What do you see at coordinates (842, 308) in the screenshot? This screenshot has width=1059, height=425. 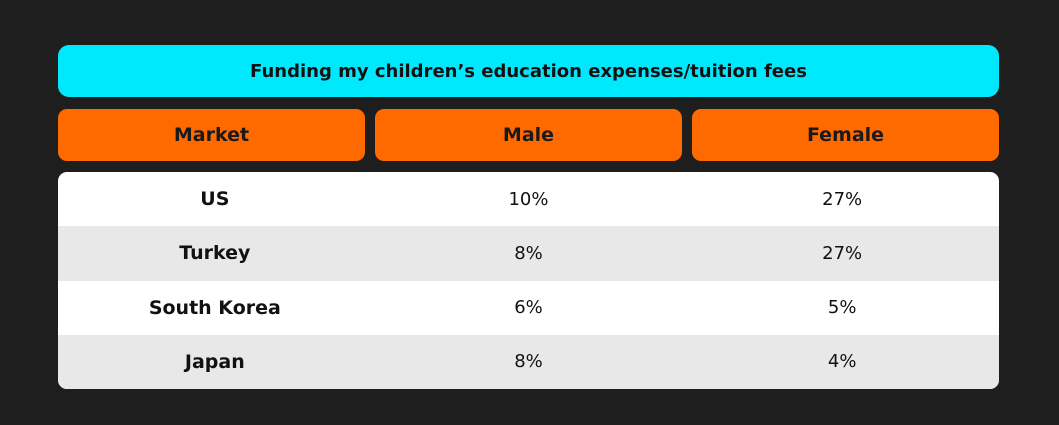 I see `value-cell: 5%` at bounding box center [842, 308].